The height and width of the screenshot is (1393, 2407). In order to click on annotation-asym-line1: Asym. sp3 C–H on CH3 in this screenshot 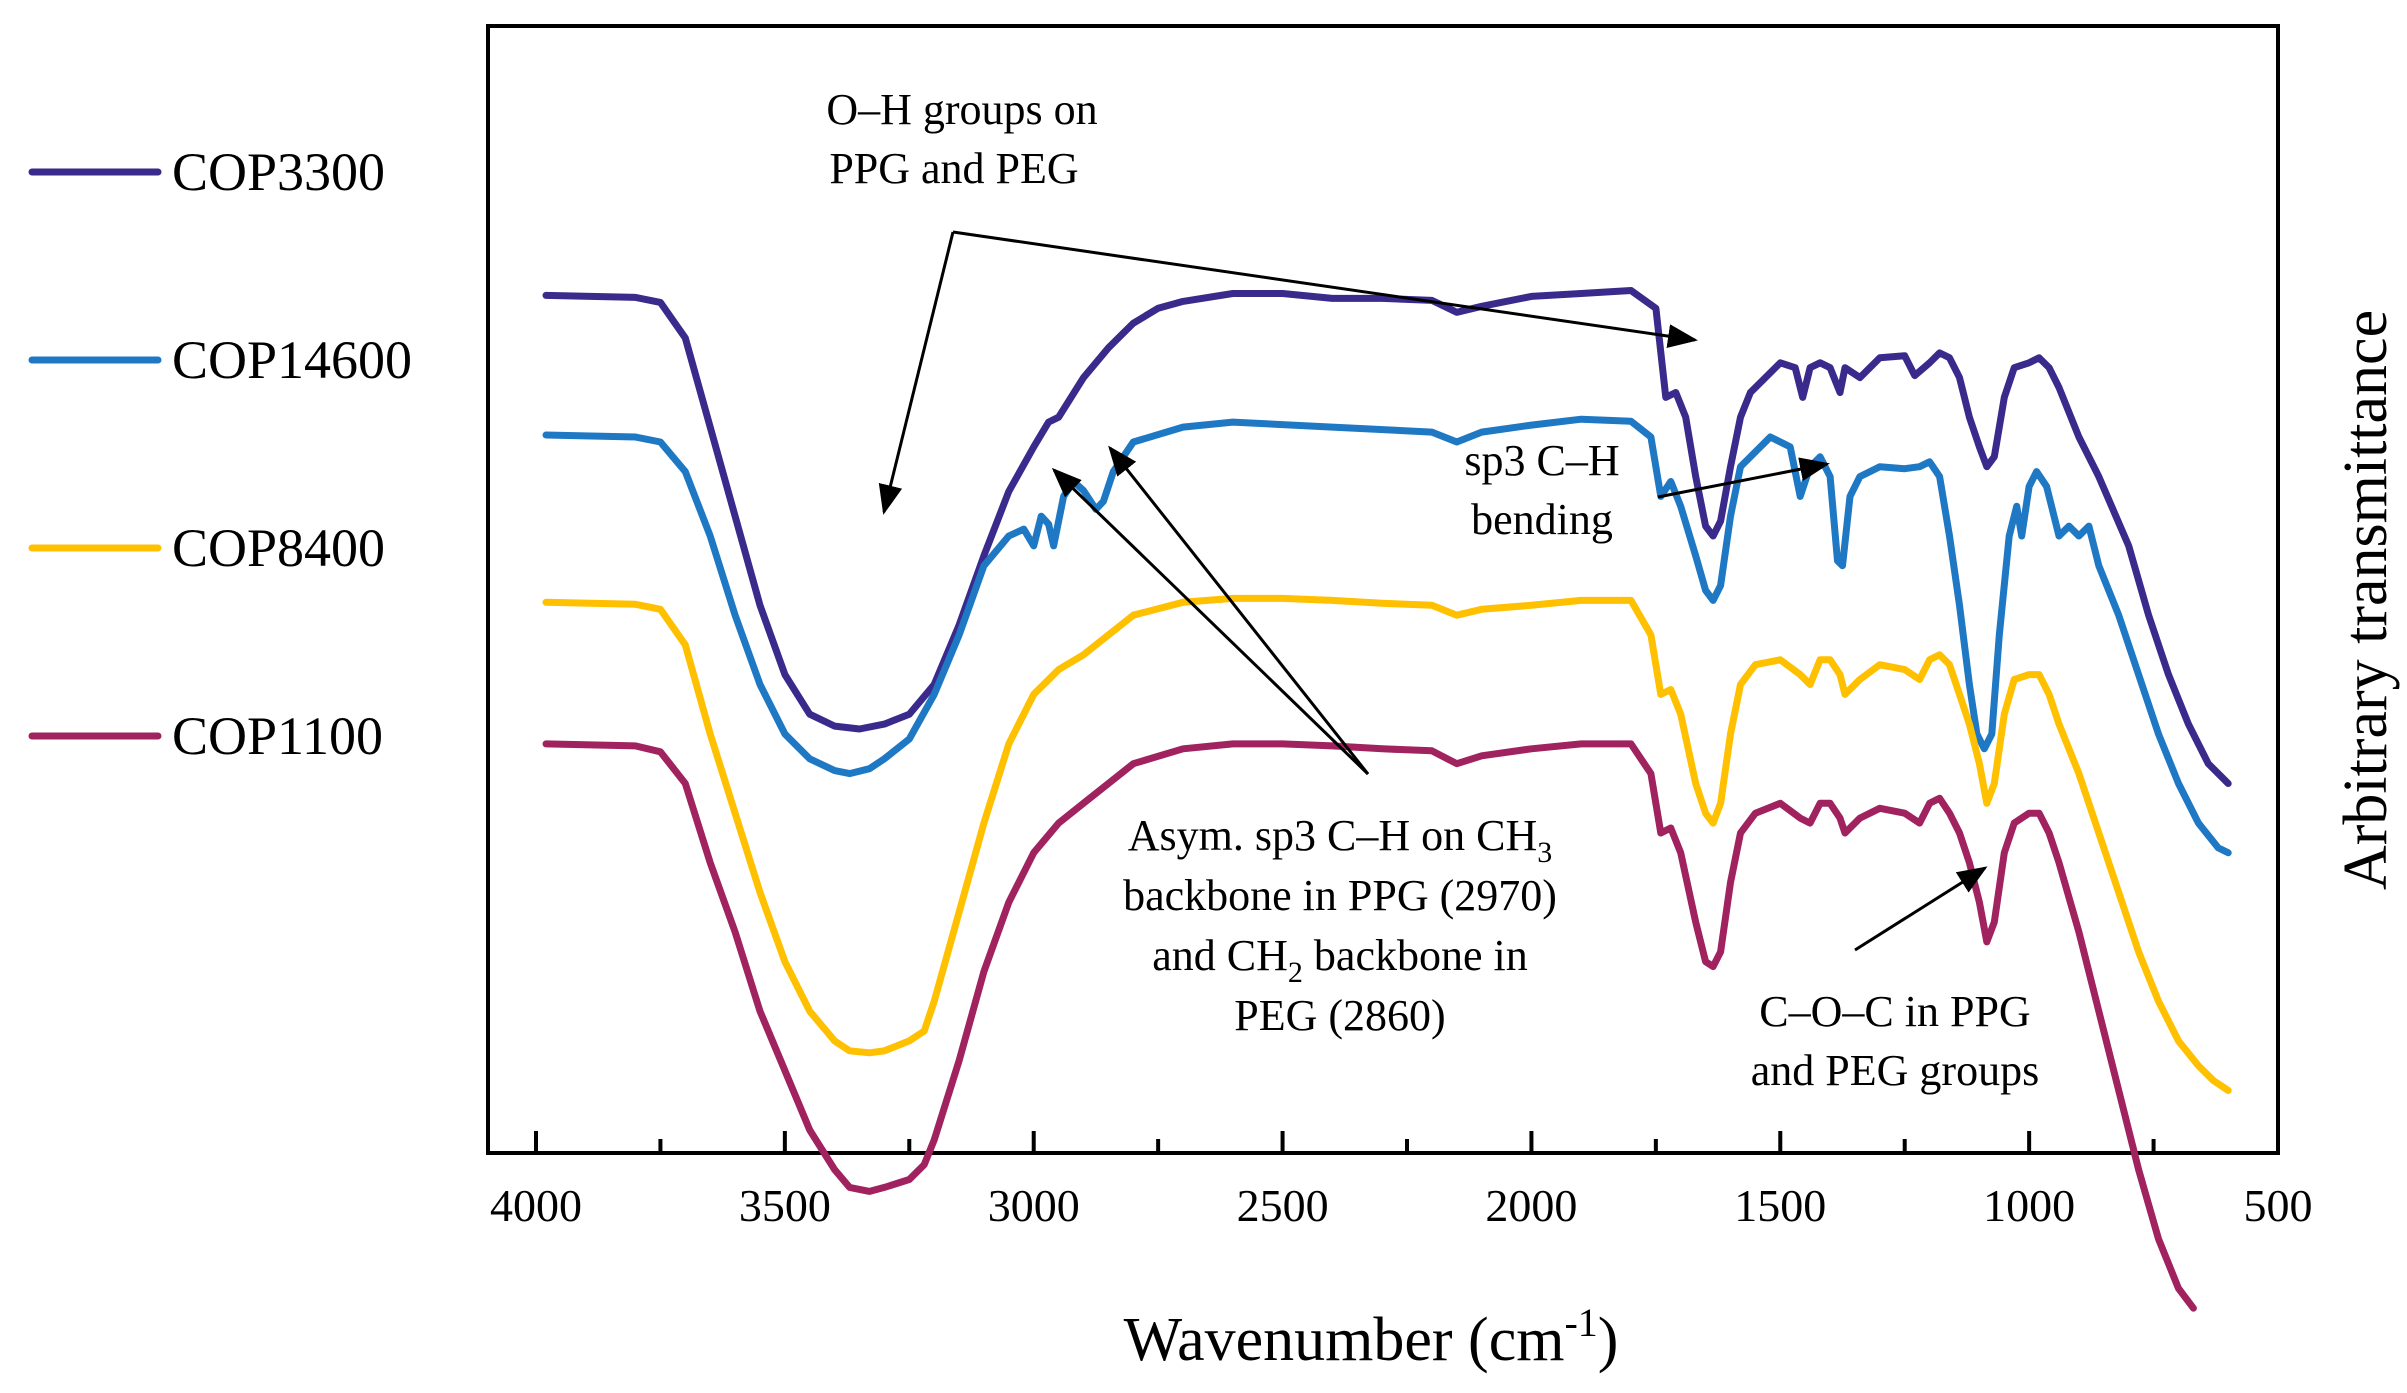, I will do `click(1340, 840)`.